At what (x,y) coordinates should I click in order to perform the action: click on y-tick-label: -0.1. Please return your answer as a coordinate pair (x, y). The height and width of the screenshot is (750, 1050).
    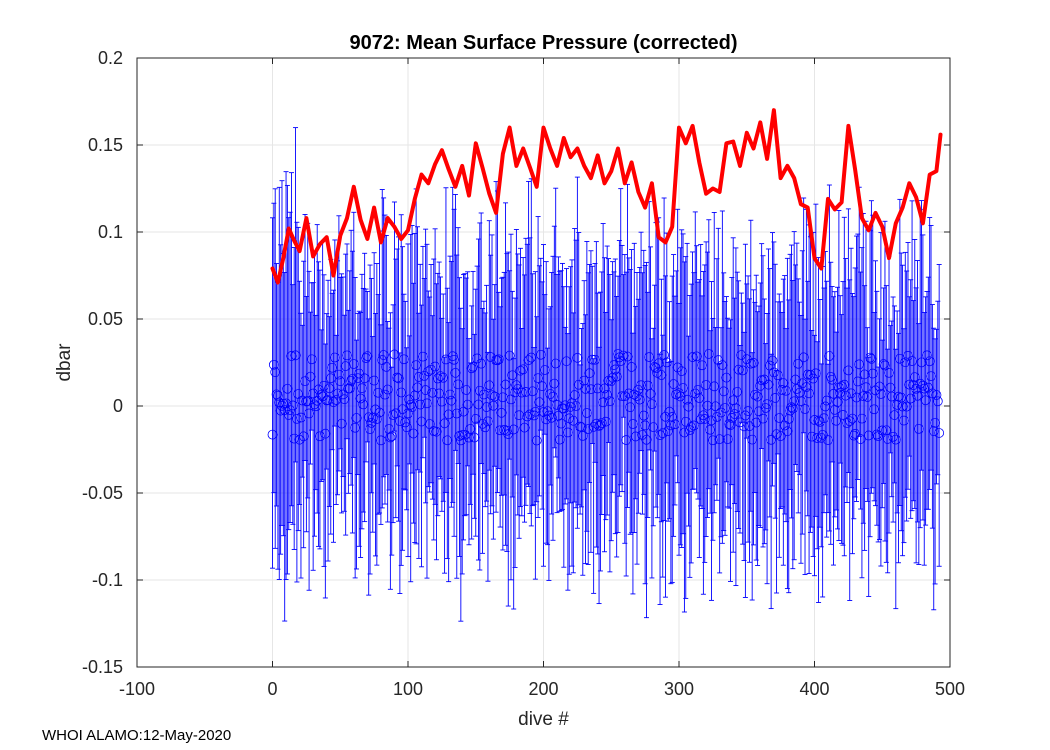
    Looking at the image, I should click on (107, 580).